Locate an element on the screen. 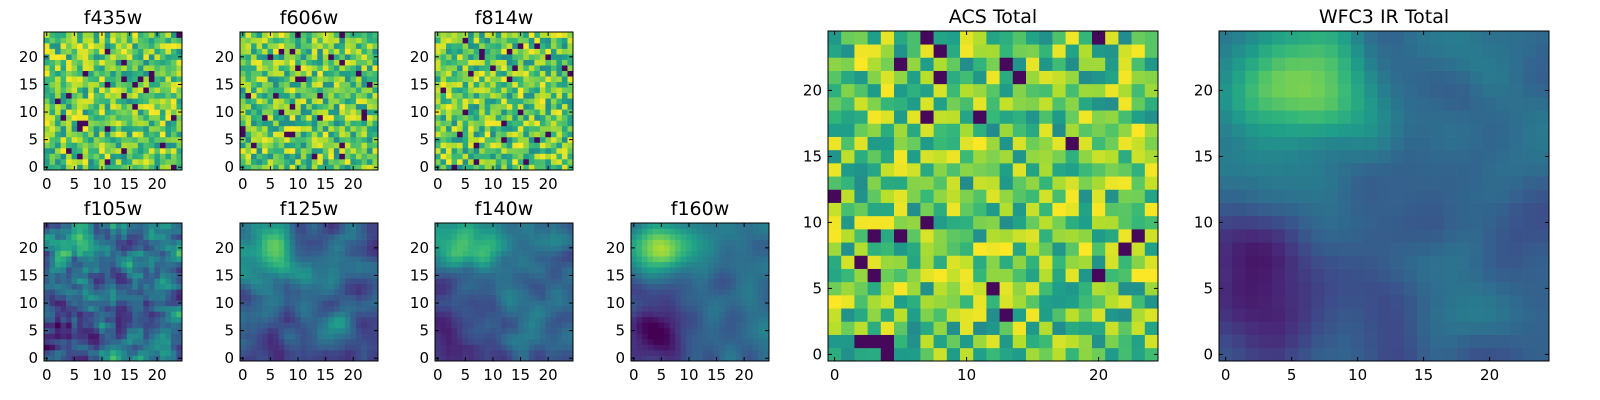 The image size is (1600, 400). x-tick-label: 20 is located at coordinates (353, 184).